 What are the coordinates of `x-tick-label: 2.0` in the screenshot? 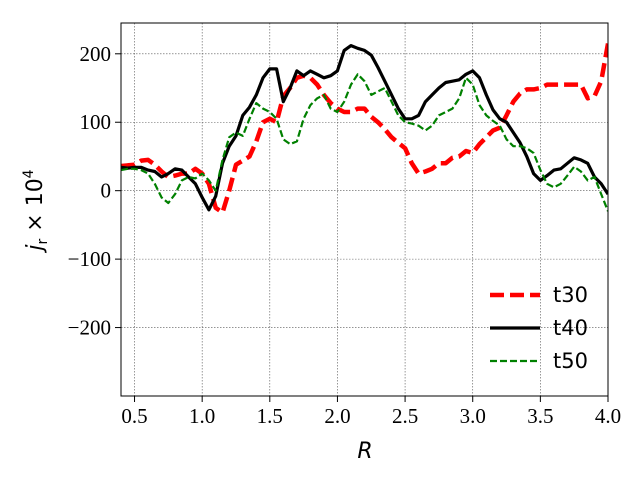 It's located at (337, 416).